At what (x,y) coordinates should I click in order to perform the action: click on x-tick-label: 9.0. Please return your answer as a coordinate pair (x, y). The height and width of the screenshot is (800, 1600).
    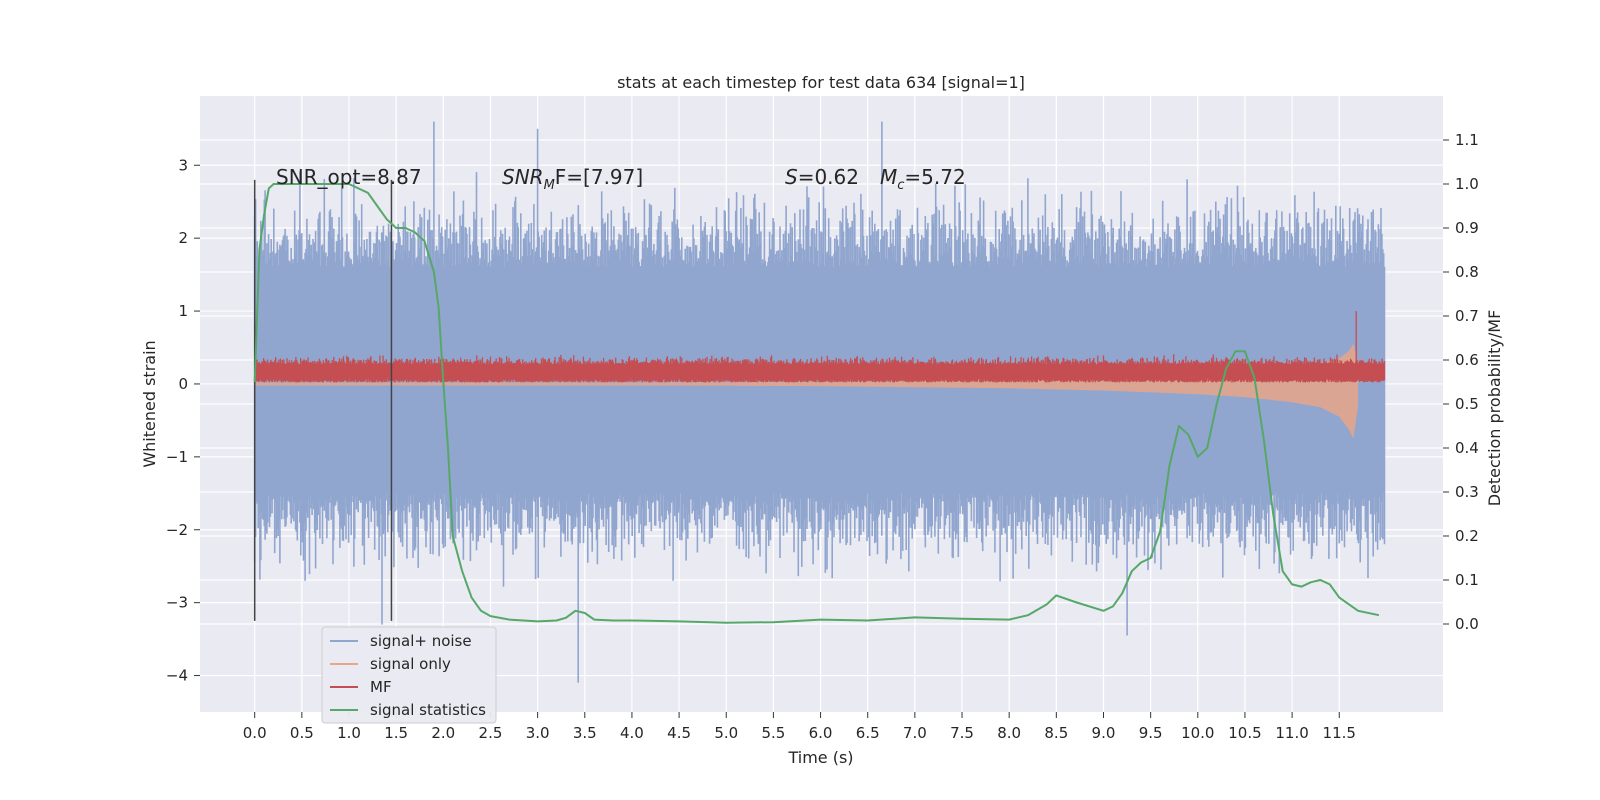
    Looking at the image, I should click on (1104, 733).